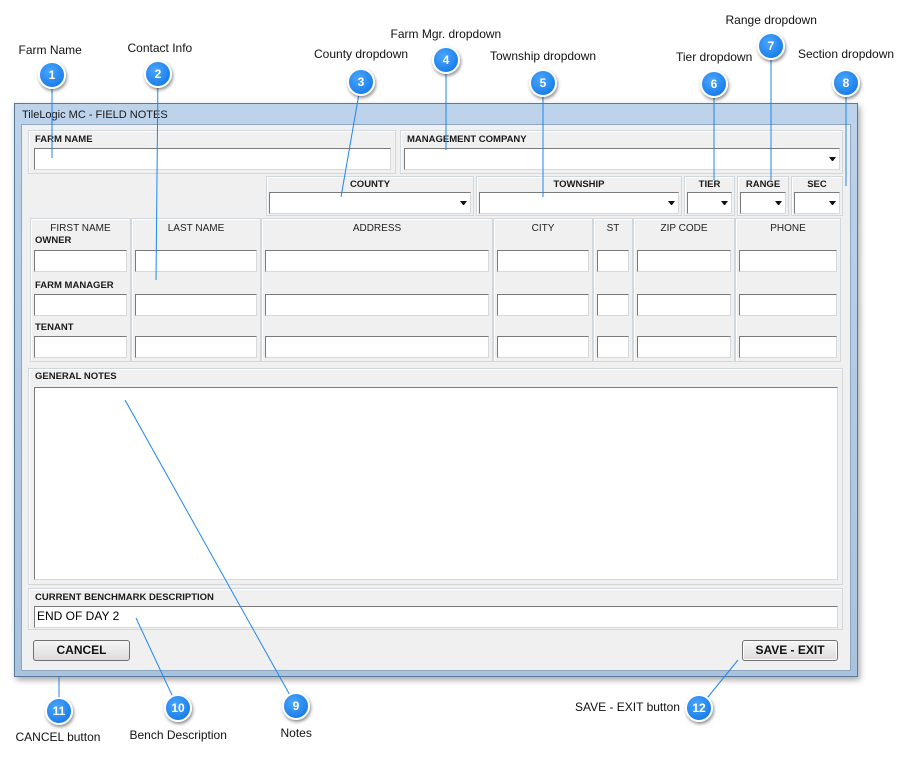 The width and height of the screenshot is (914, 761). What do you see at coordinates (436, 617) in the screenshot?
I see `text-input: END OF DAY 2` at bounding box center [436, 617].